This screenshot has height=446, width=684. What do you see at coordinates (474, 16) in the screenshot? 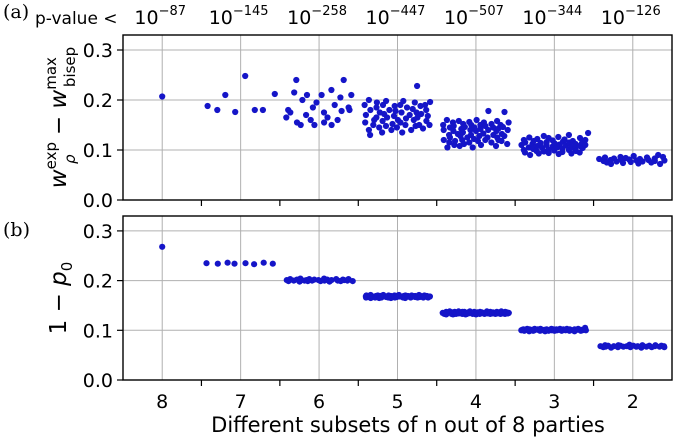
I see `pvalue-label: 10−507` at bounding box center [474, 16].